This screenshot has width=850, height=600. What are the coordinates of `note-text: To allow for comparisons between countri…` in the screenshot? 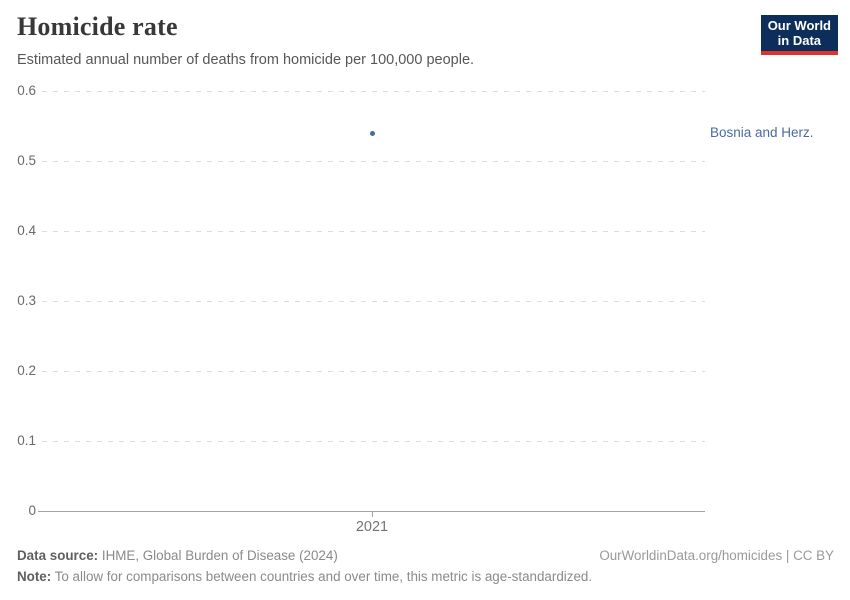 It's located at (322, 576).